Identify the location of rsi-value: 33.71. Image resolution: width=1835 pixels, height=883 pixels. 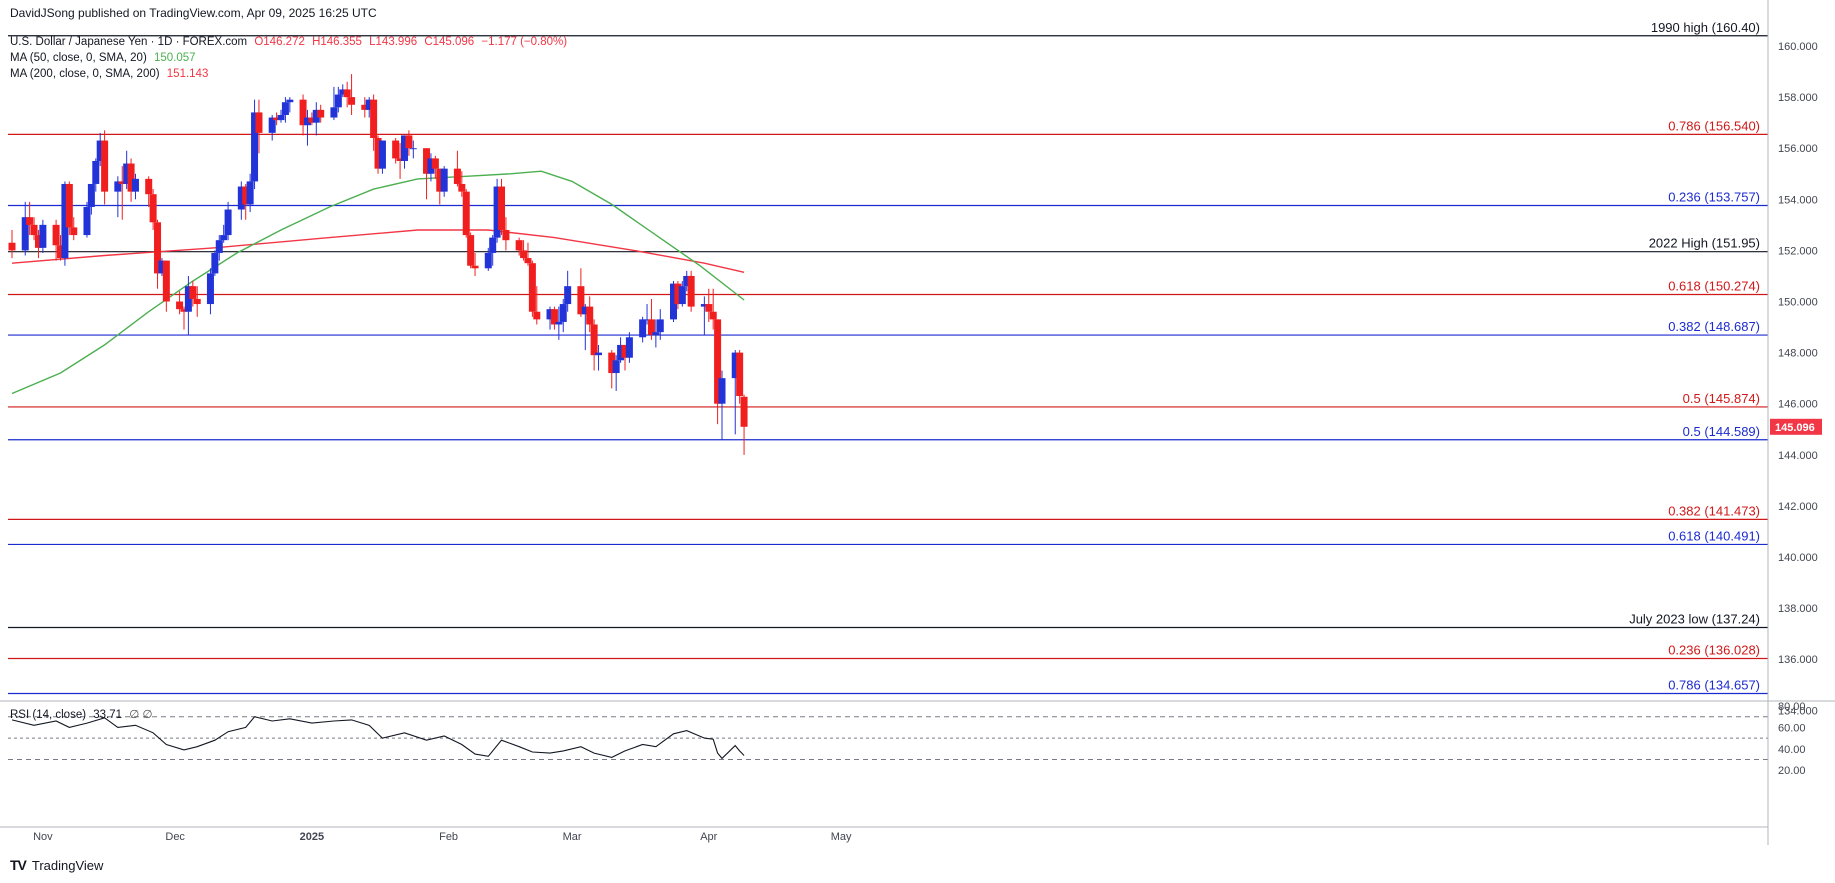
(108, 715).